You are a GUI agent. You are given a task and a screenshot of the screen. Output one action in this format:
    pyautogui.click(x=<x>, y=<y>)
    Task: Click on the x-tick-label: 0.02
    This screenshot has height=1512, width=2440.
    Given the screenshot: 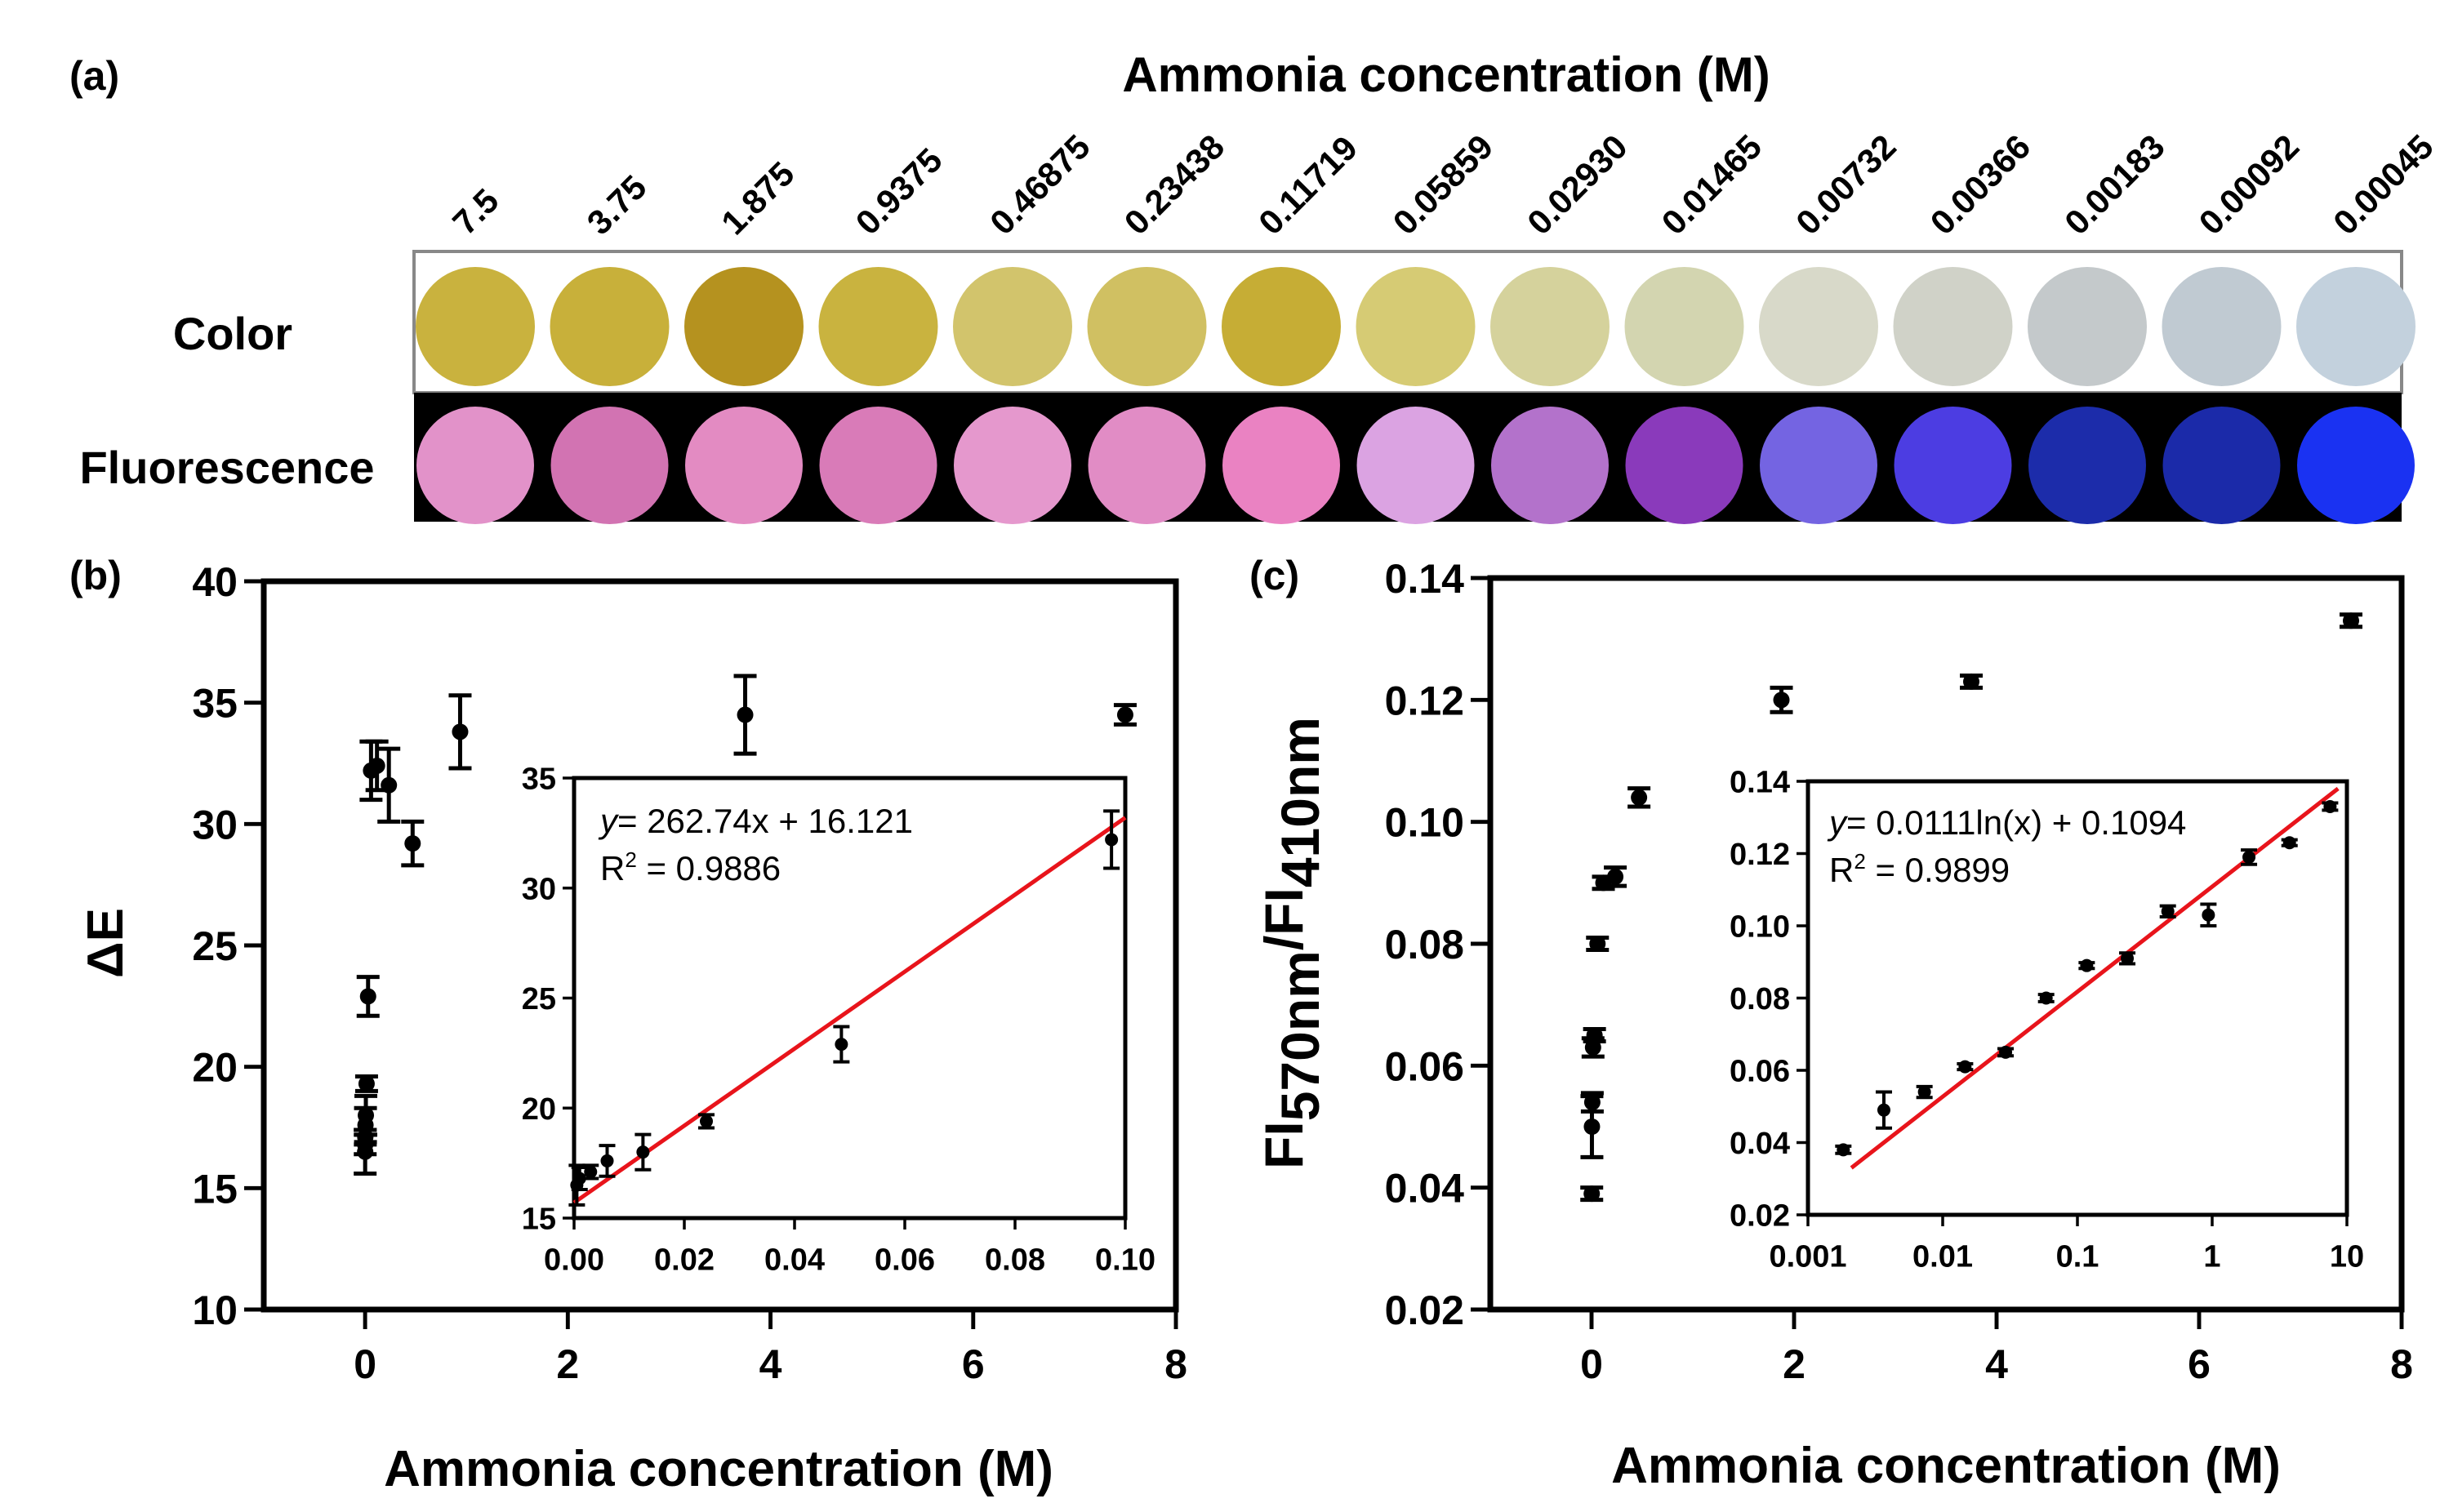 What is the action you would take?
    pyautogui.click(x=685, y=1260)
    